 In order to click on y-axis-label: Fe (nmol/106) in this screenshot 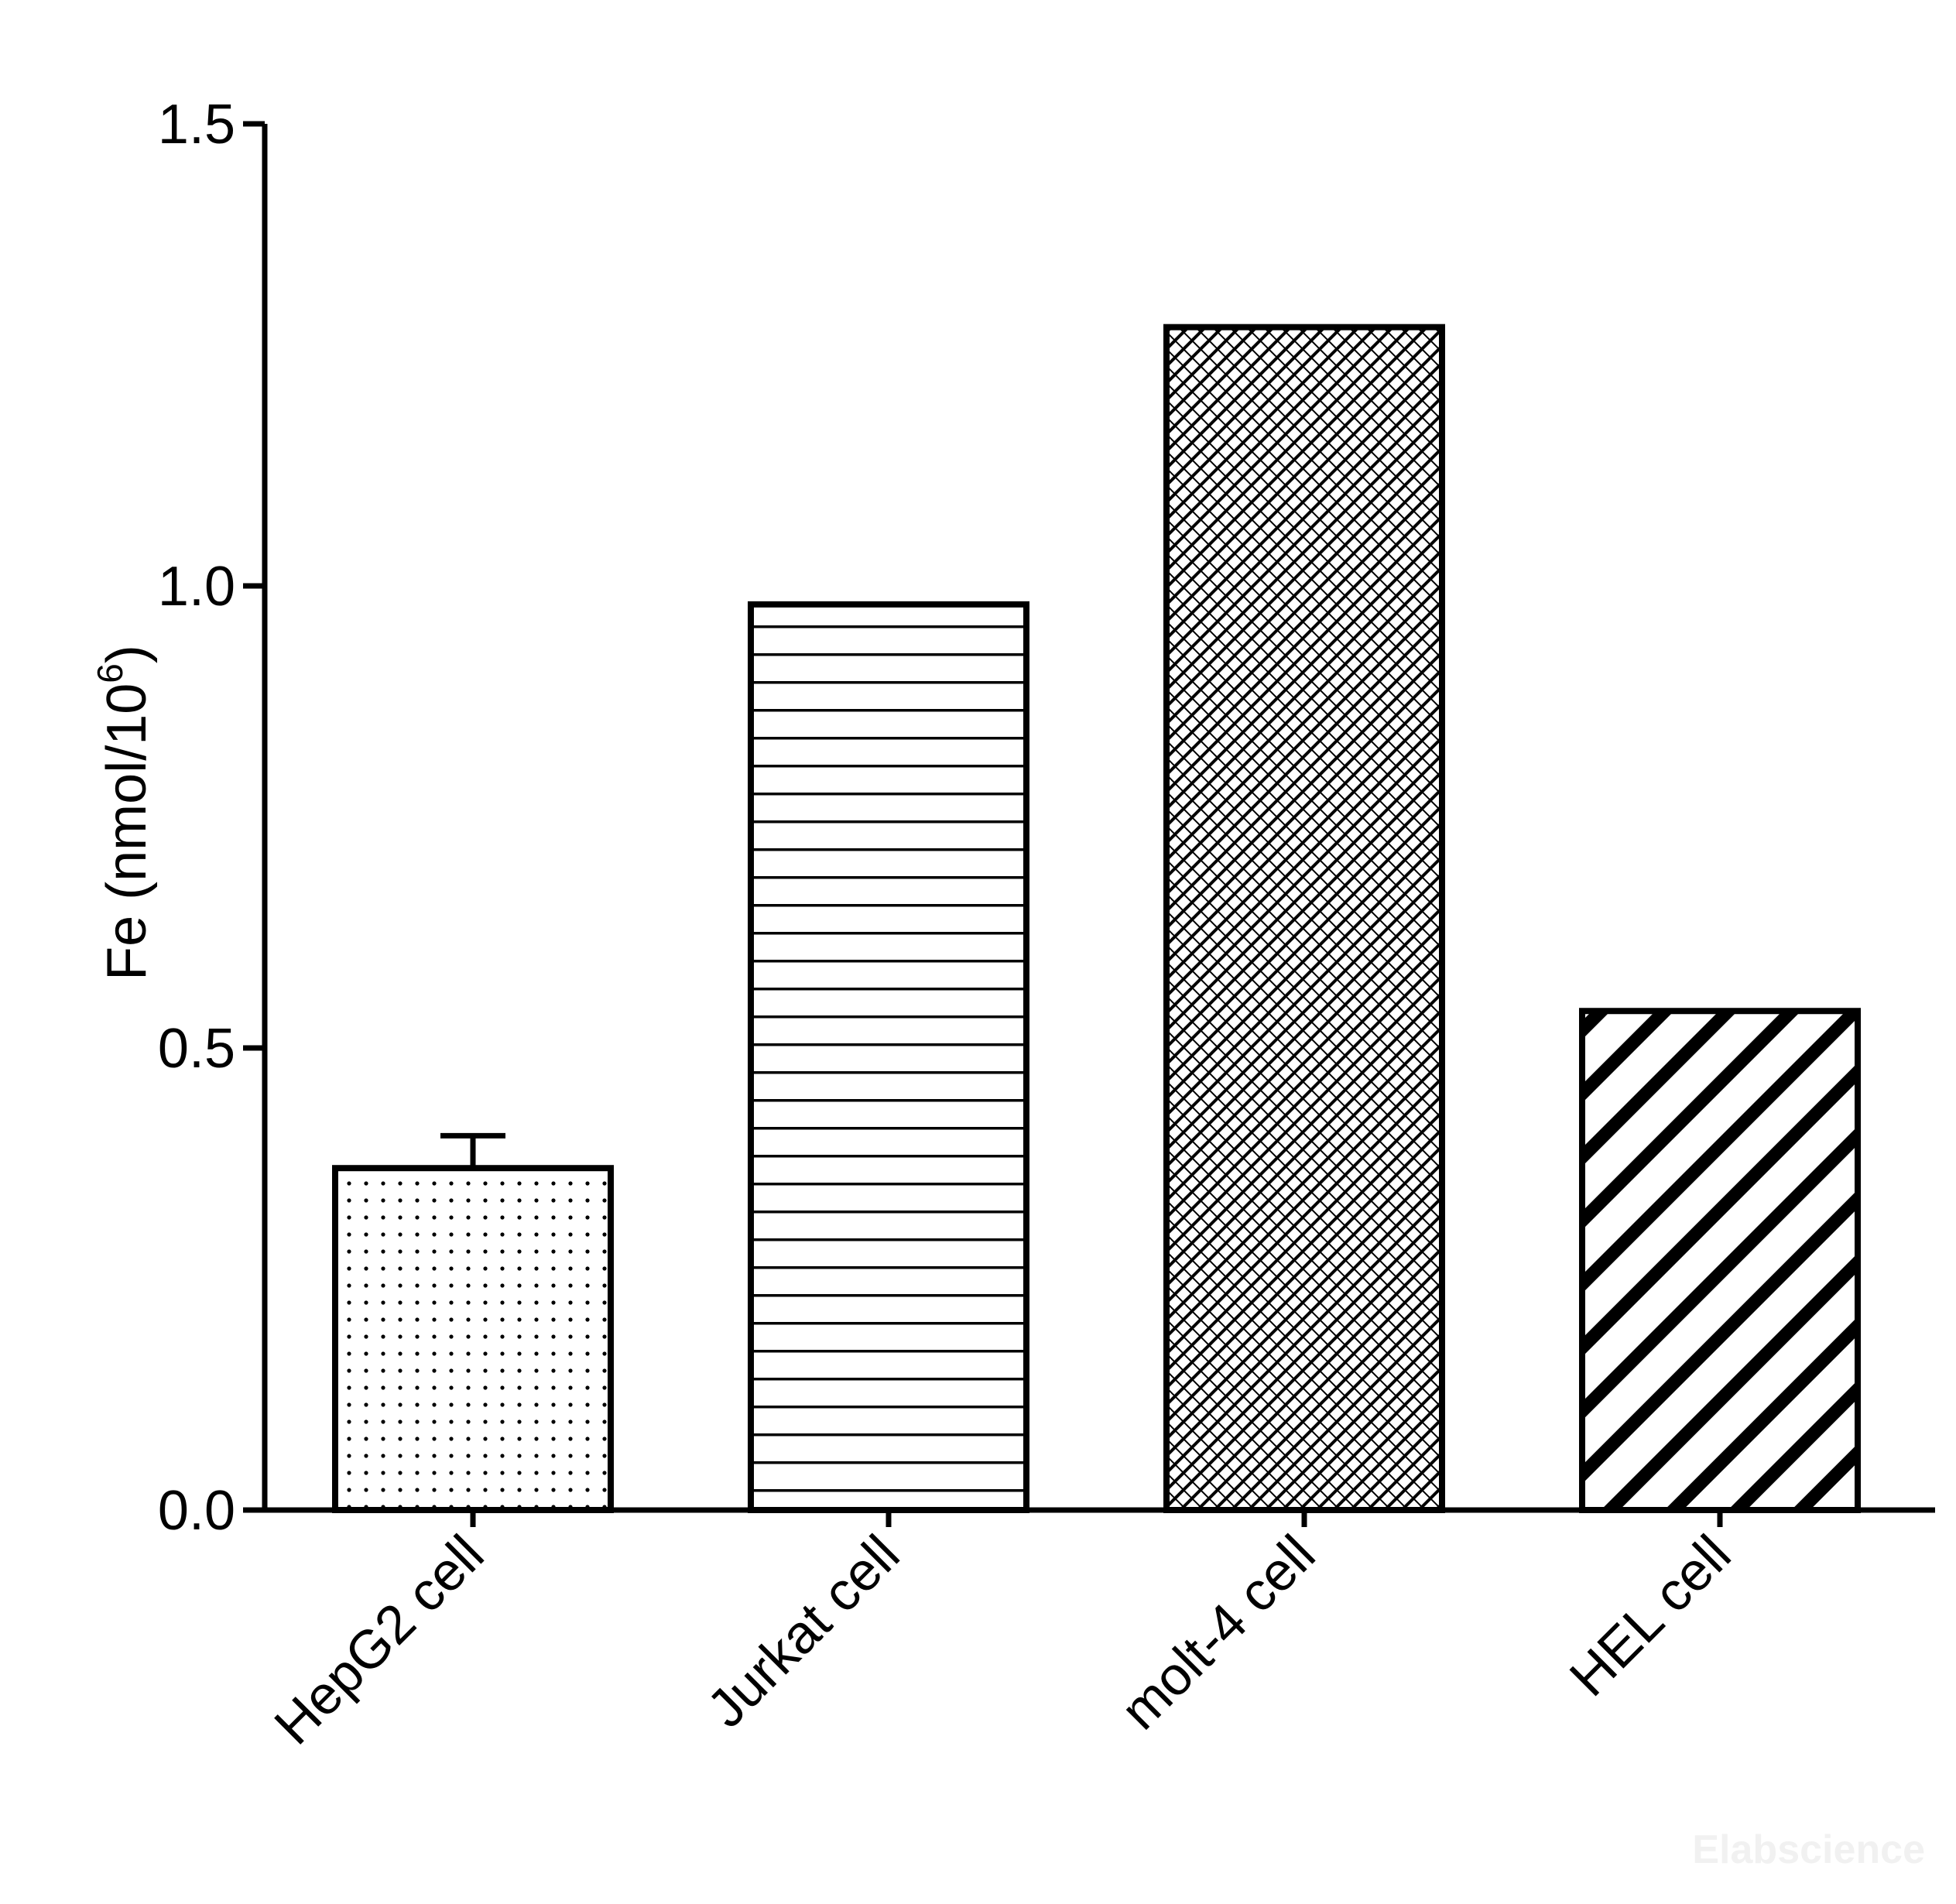, I will do `click(124, 813)`.